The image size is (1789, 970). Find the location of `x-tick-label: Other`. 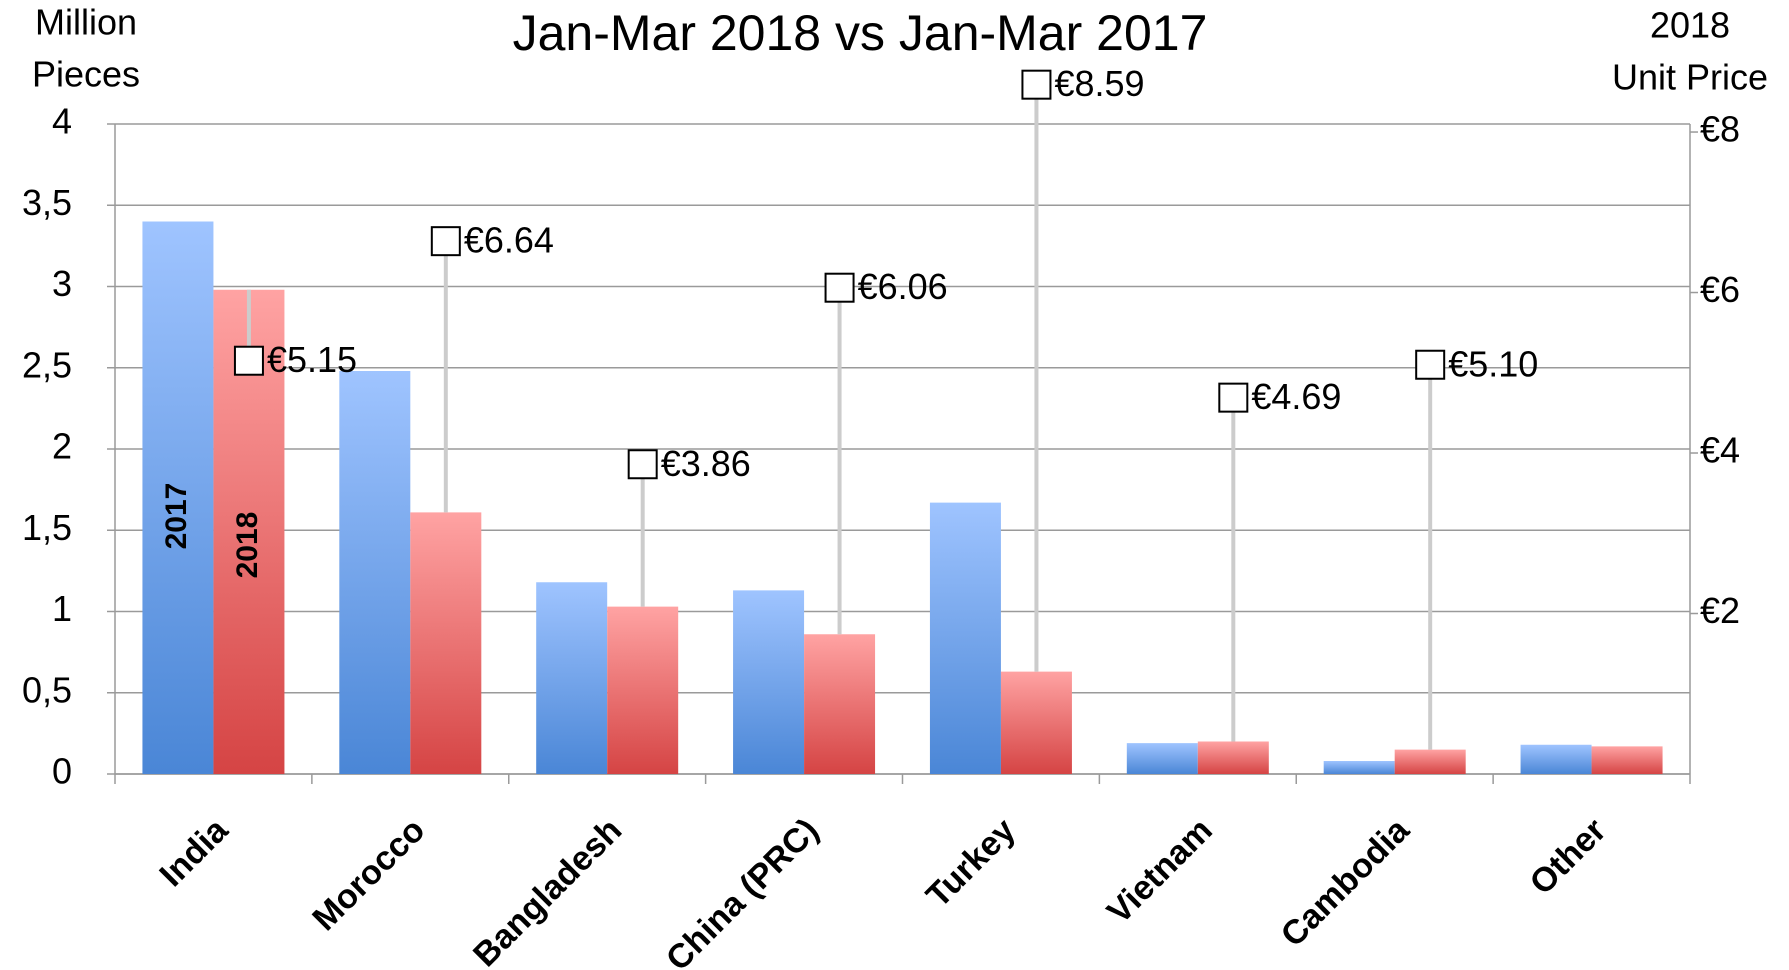

x-tick-label: Other is located at coordinates (1568, 856).